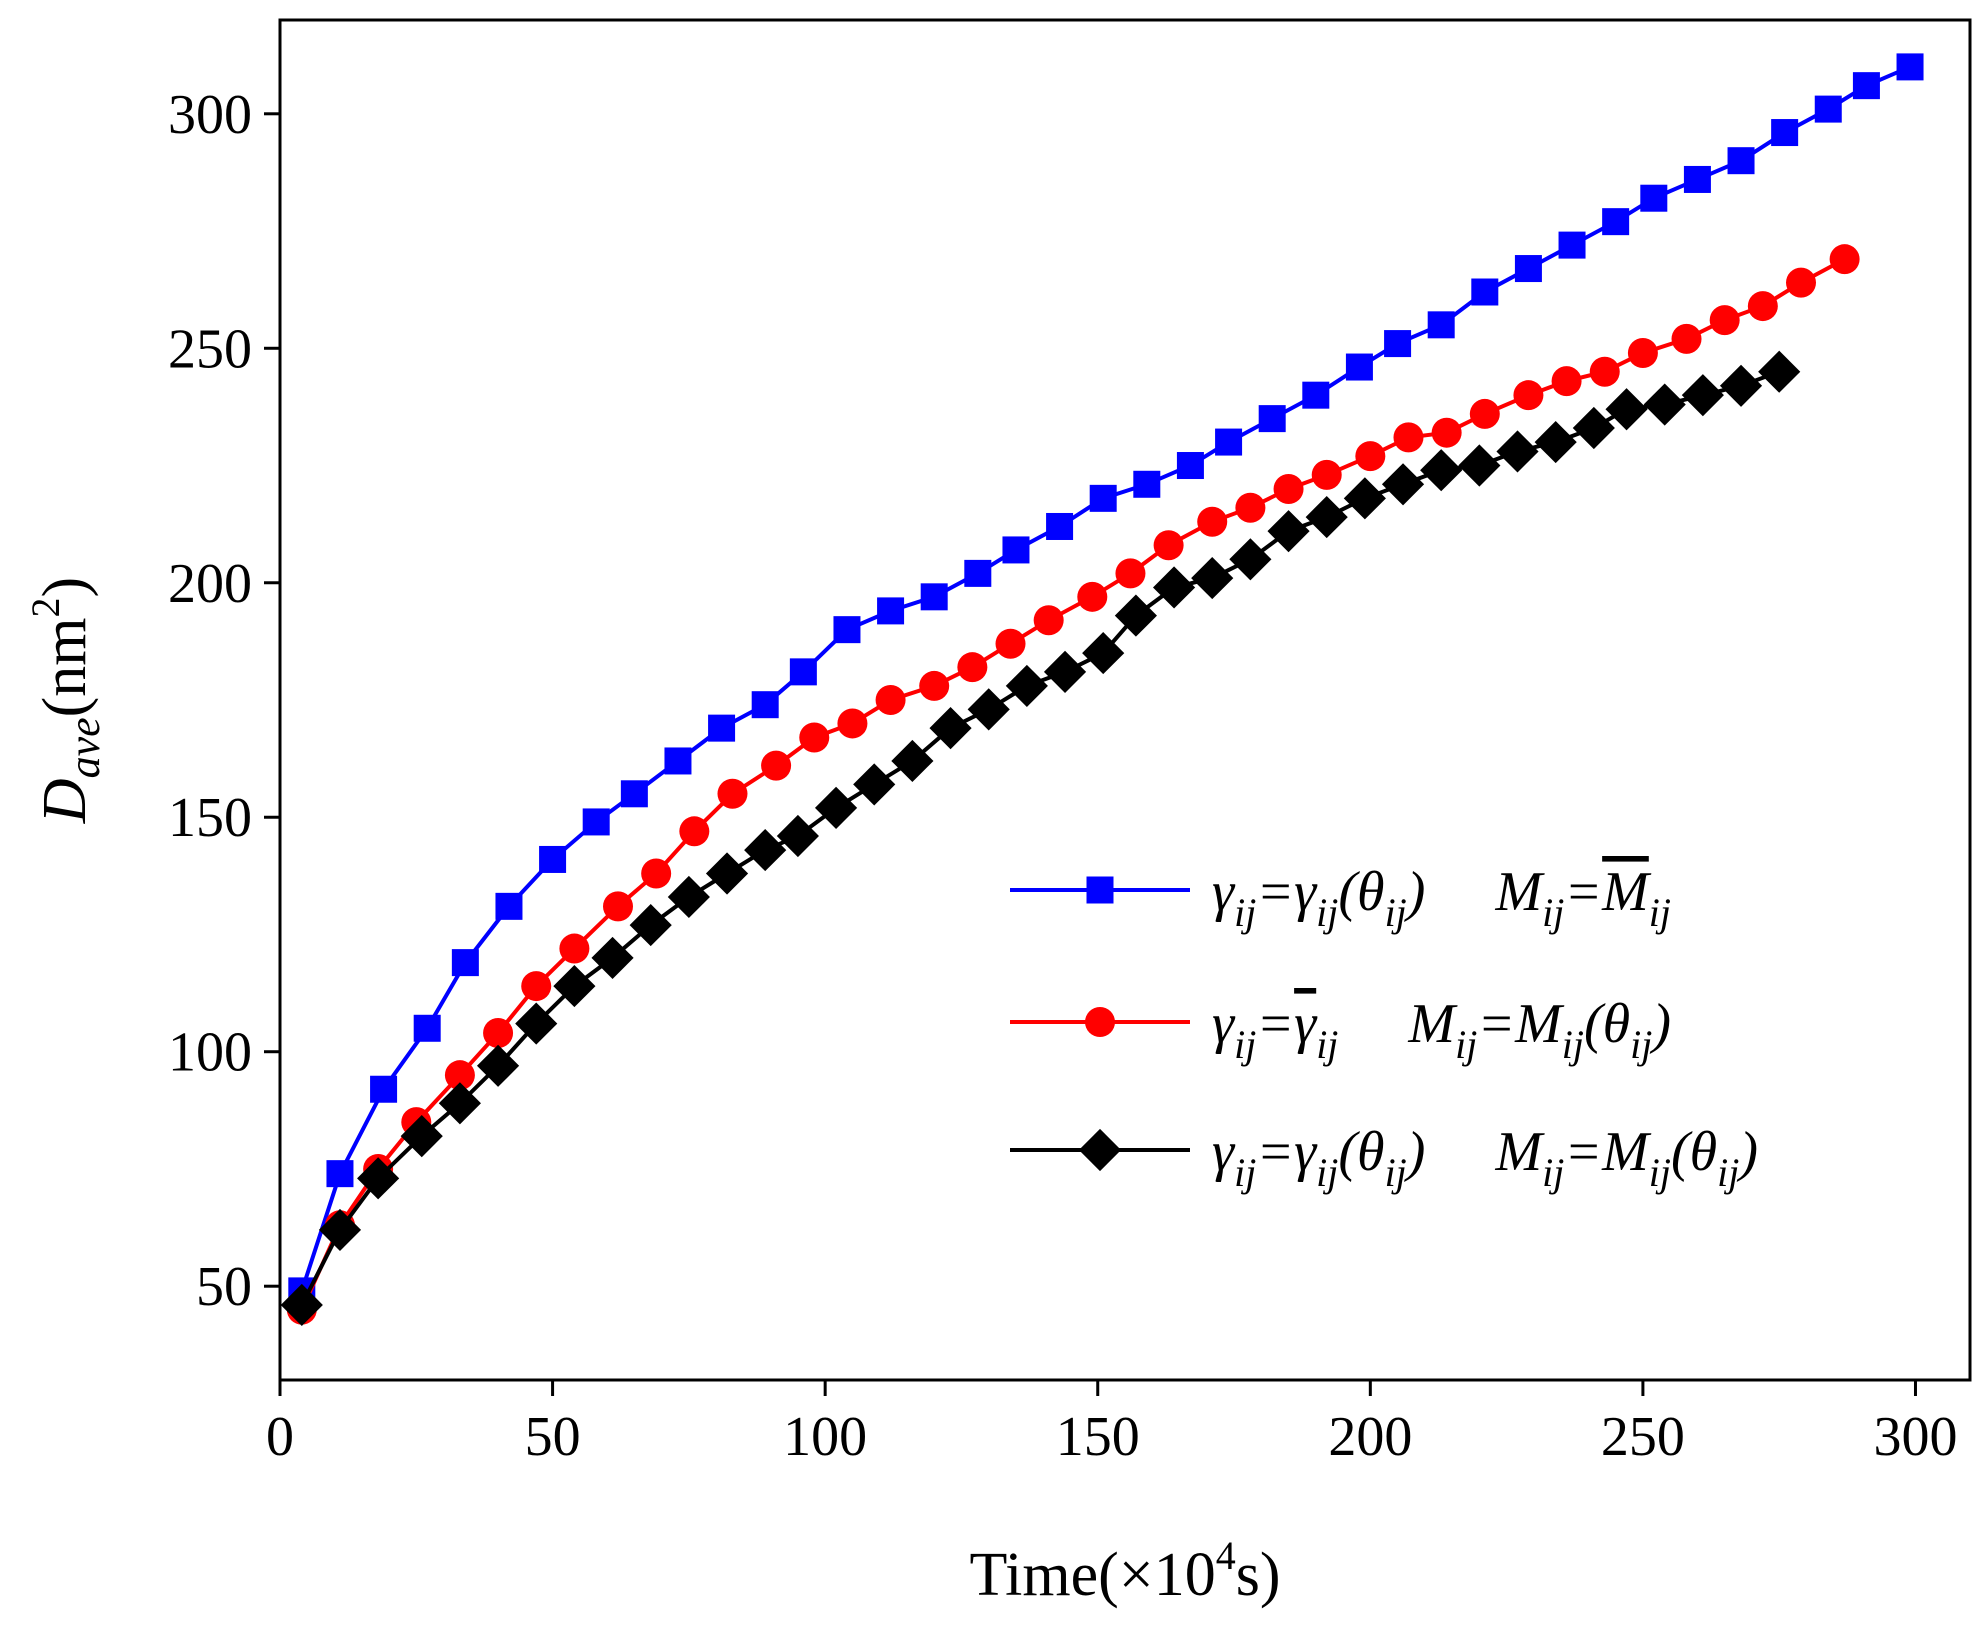 The image size is (1980, 1630). Describe the element at coordinates (1340, 1030) in the screenshot. I see `legend-entry-2: γij=γij Mij=Mij(θij)` at that location.